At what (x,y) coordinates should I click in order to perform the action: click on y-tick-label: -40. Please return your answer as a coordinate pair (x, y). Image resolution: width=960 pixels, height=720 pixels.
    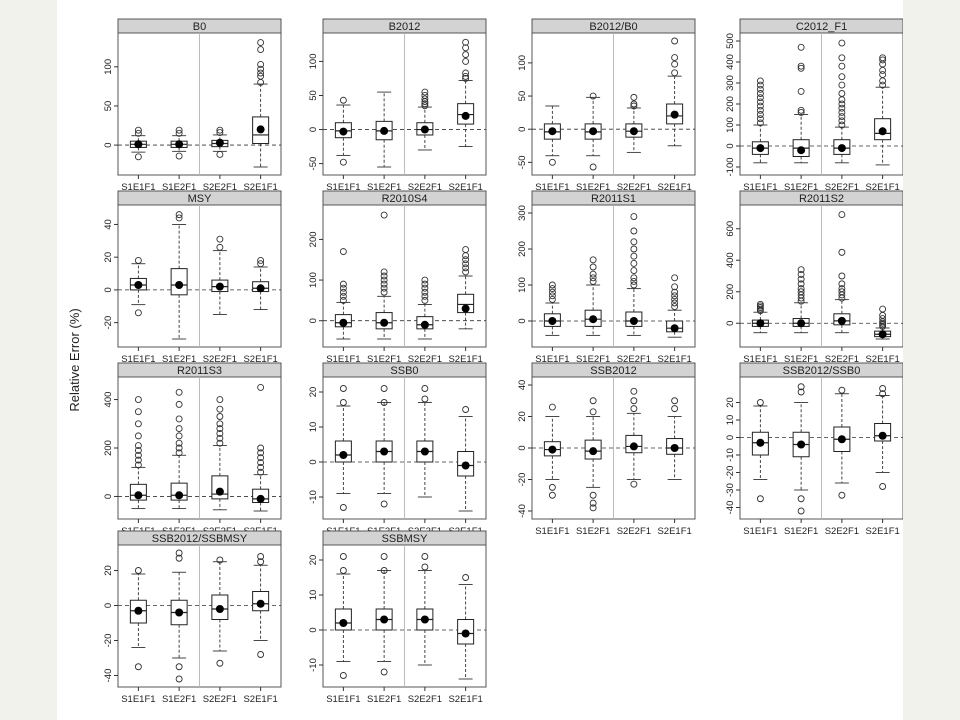
    Looking at the image, I should click on (730, 508).